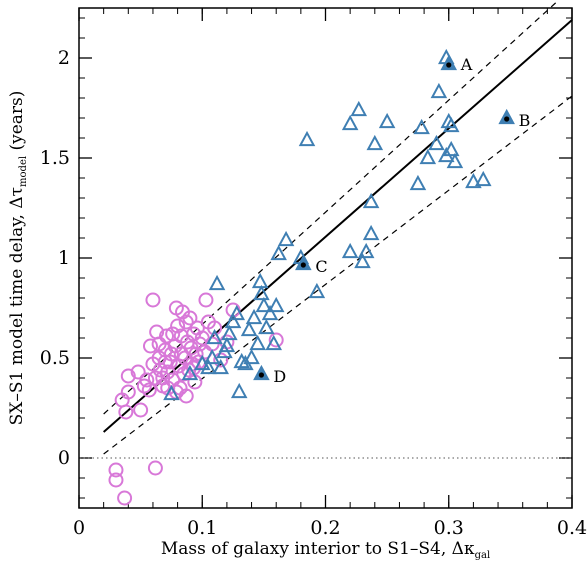 Image resolution: width=588 pixels, height=561 pixels. Describe the element at coordinates (64, 258) in the screenshot. I see `y-tick-label: 1` at that location.